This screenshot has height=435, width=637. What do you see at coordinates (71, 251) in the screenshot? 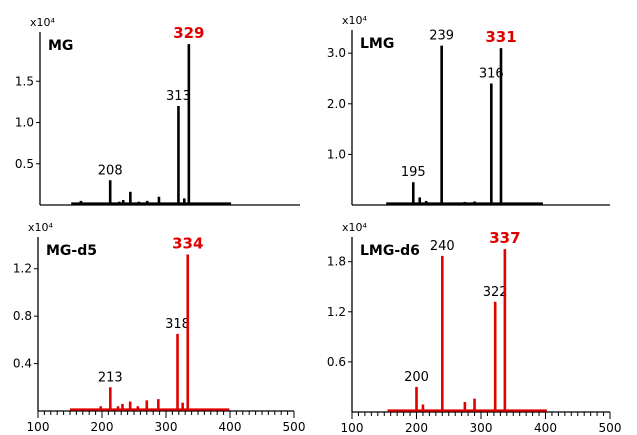
I see `panel-title: MG-d5` at bounding box center [71, 251].